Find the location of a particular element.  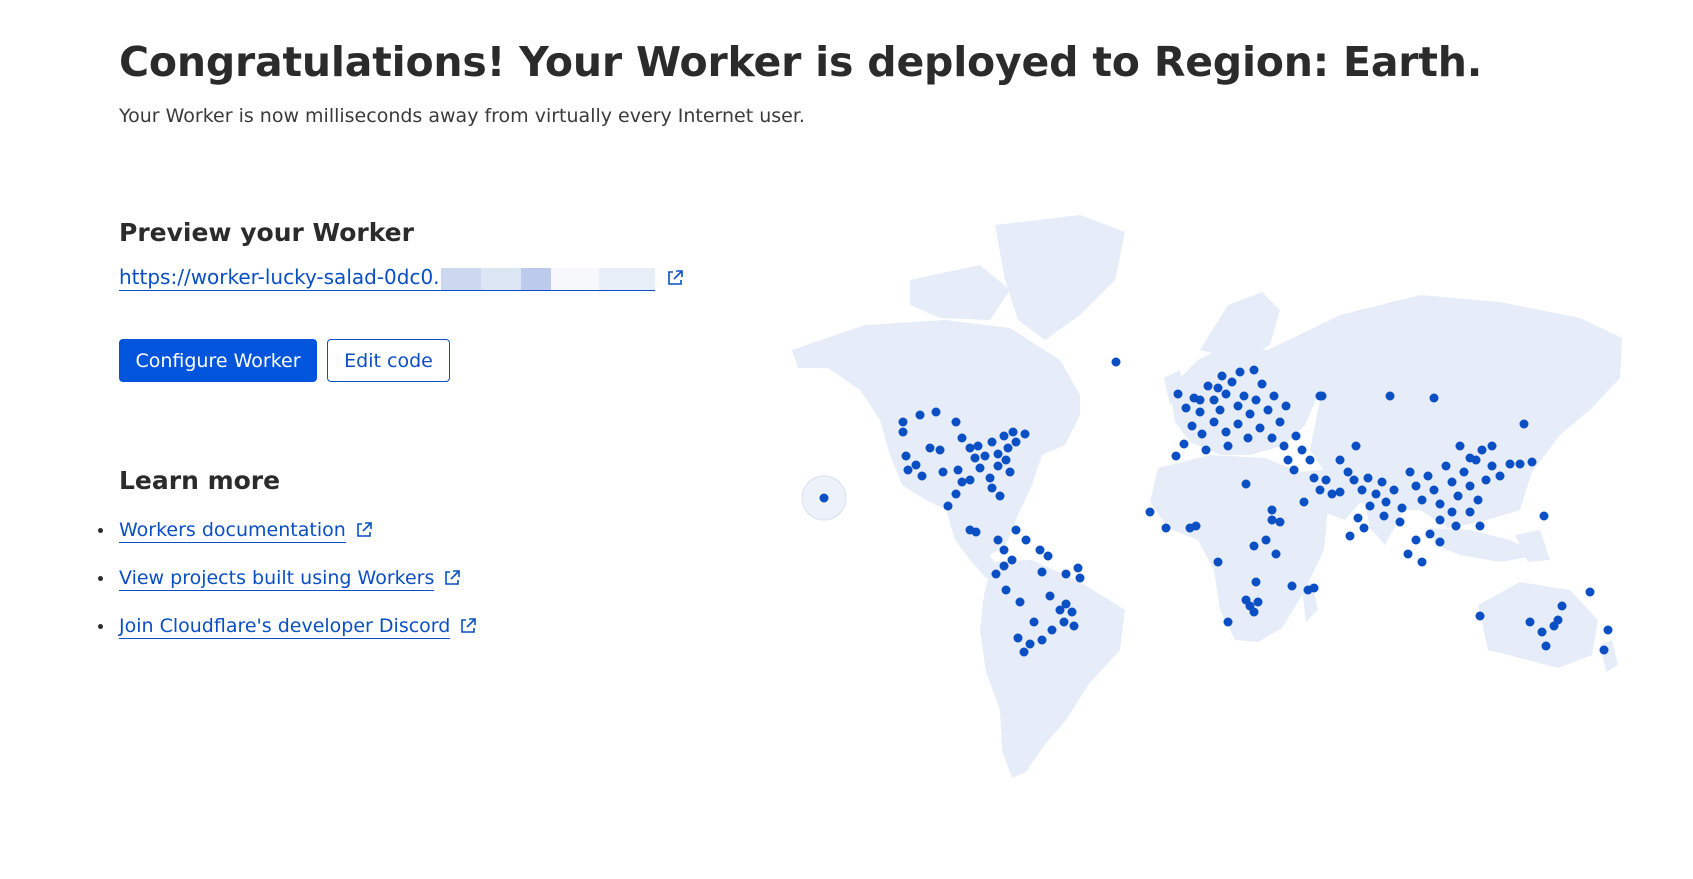

list-item: Join Cloudflare's developer Discord is located at coordinates (287, 638).